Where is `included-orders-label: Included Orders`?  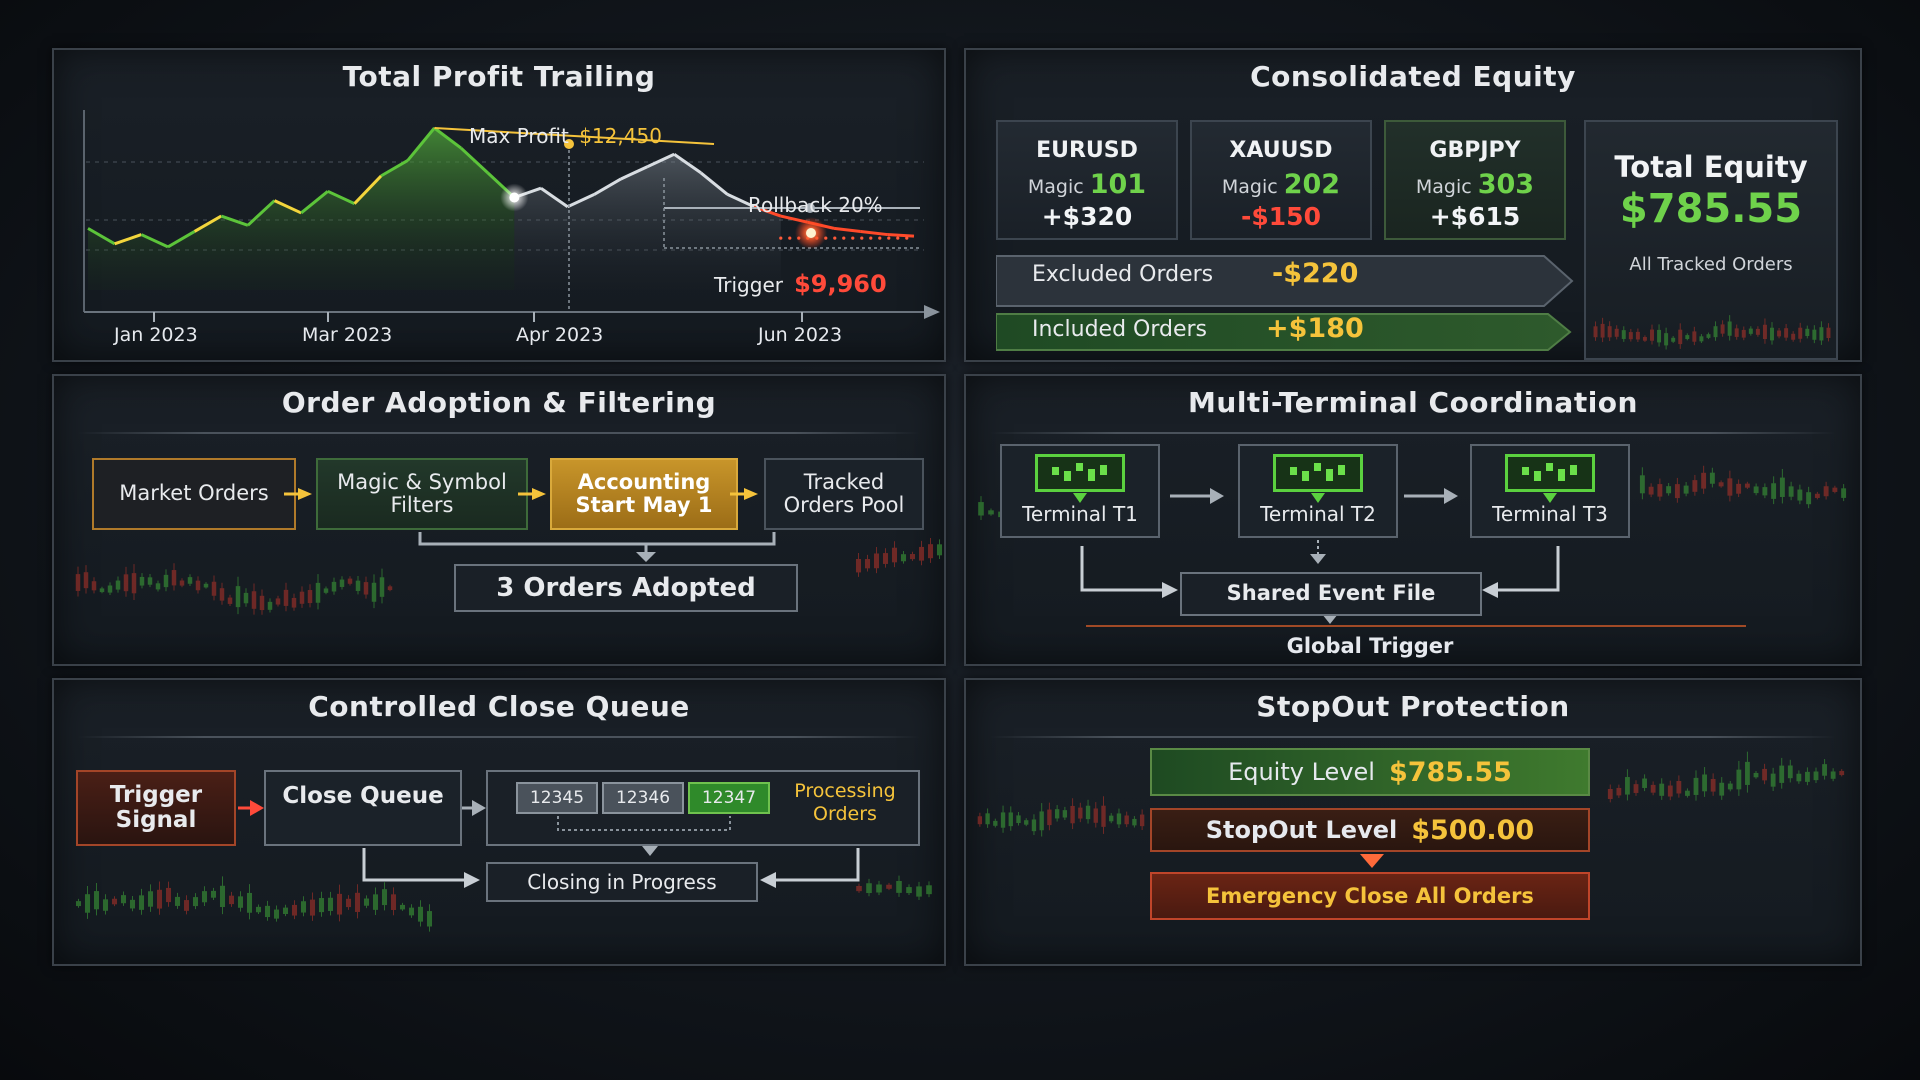 included-orders-label: Included Orders is located at coordinates (1120, 329).